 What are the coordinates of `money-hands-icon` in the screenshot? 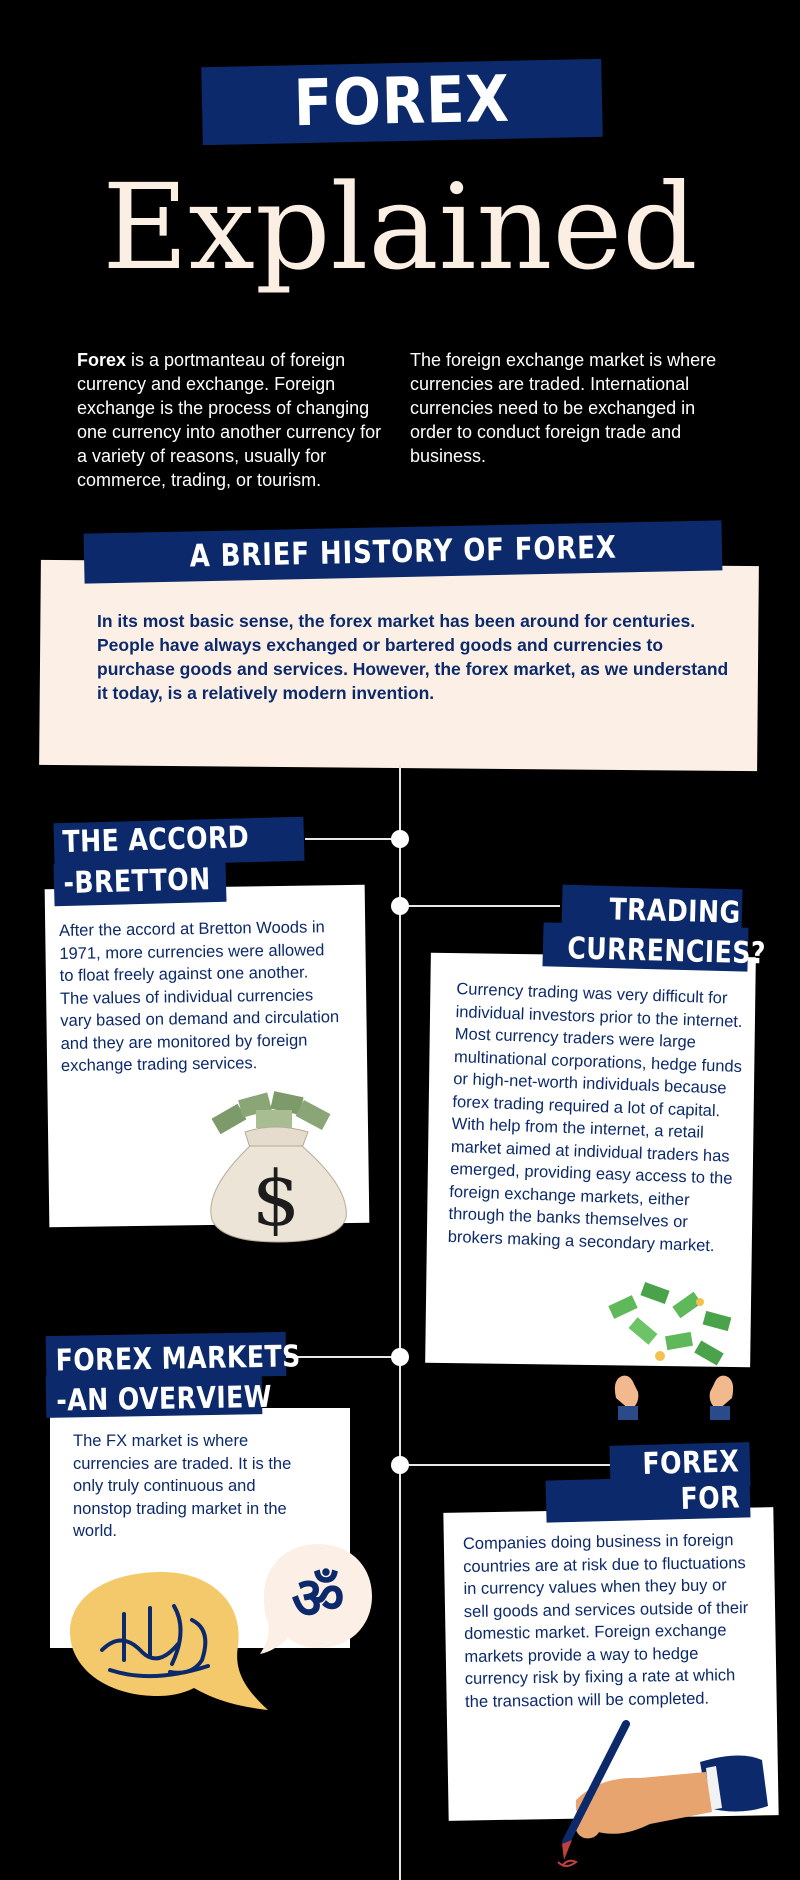 It's located at (675, 1355).